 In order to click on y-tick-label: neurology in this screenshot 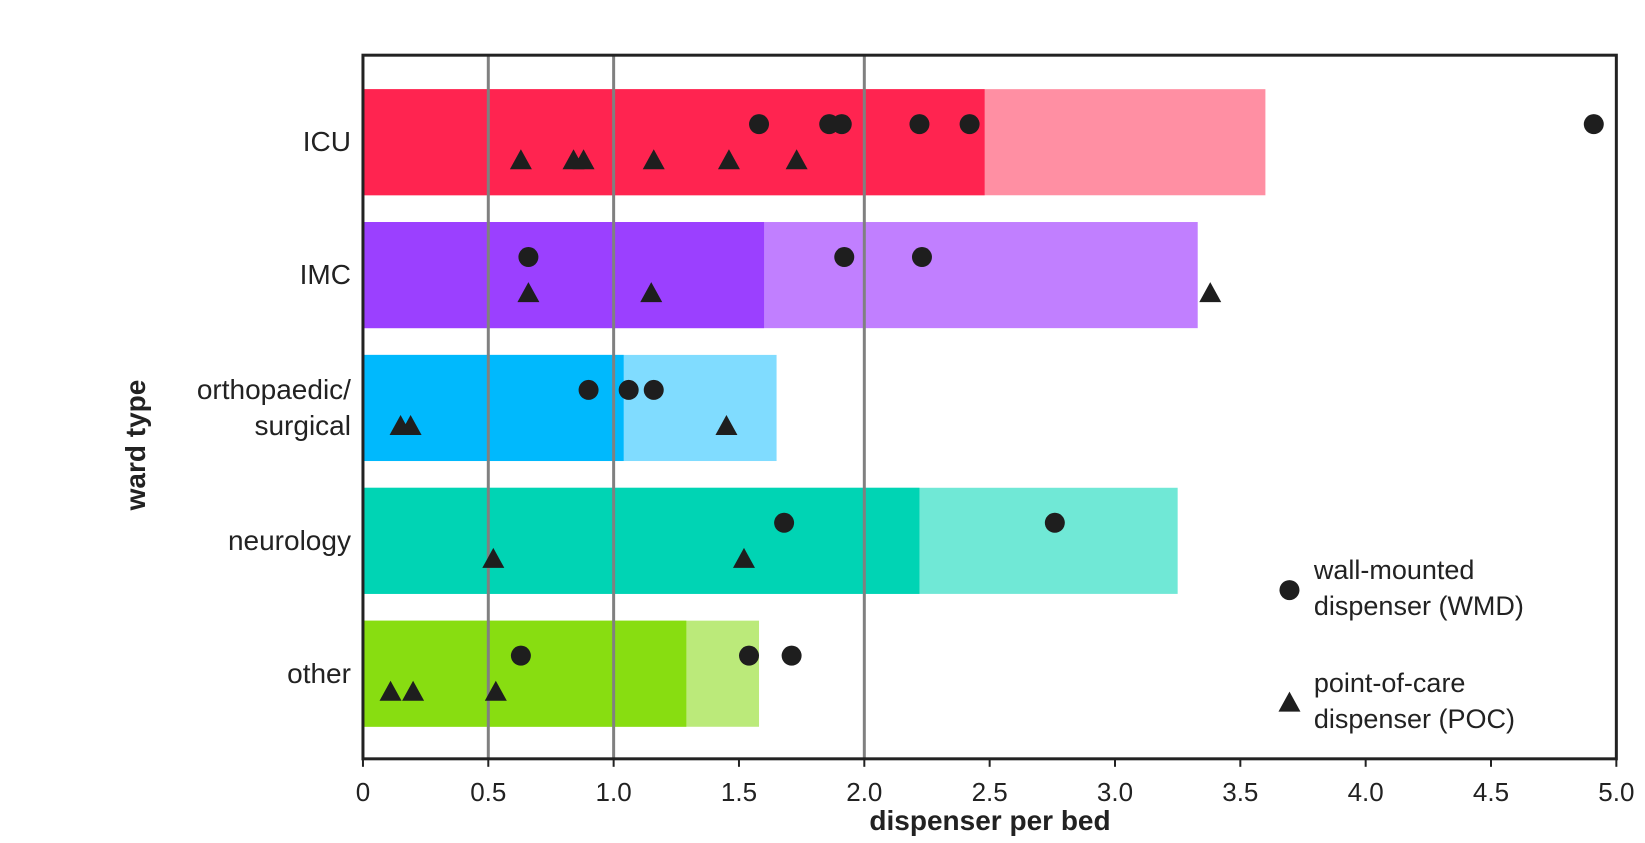, I will do `click(289, 540)`.